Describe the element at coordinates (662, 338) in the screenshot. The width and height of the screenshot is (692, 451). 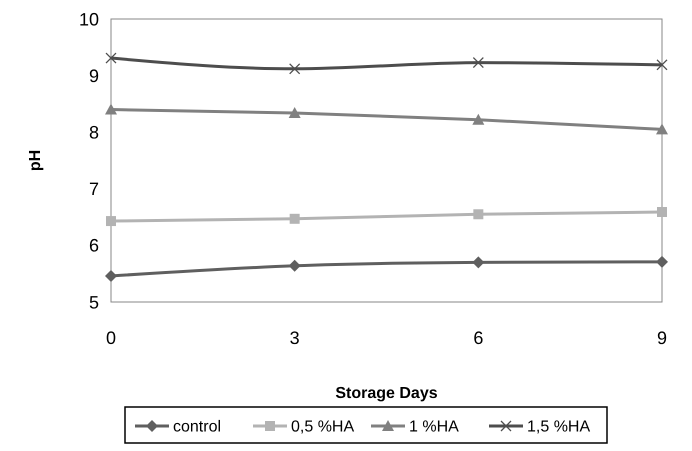
I see `x-tick-label: 9` at that location.